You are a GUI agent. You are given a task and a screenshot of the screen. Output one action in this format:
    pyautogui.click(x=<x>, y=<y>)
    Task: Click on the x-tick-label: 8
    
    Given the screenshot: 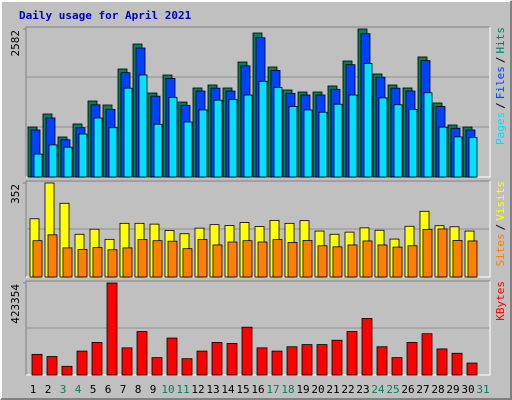 What is the action you would take?
    pyautogui.click(x=138, y=389)
    